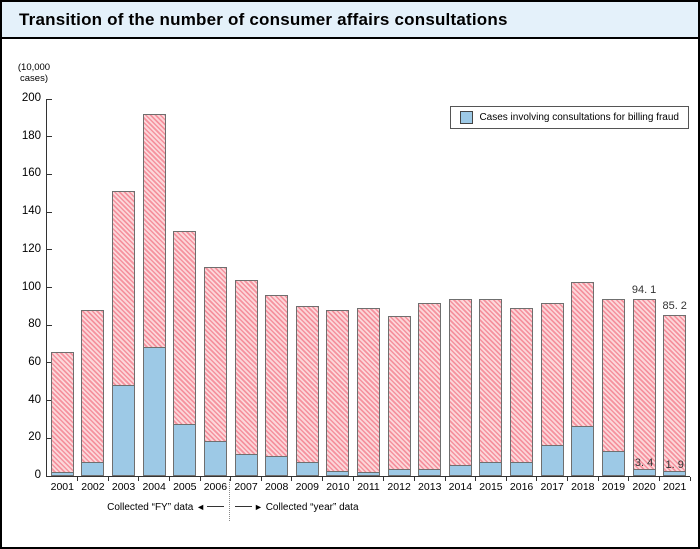 Image resolution: width=700 pixels, height=549 pixels. I want to click on fy-arrow-line, so click(215, 506).